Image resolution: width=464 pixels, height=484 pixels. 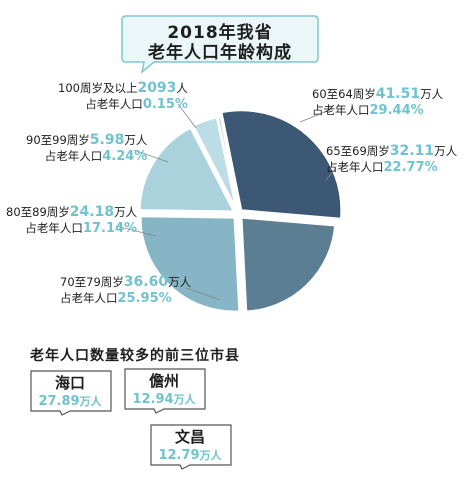 I want to click on chart-title-line1: 2018年我省, so click(x=220, y=33).